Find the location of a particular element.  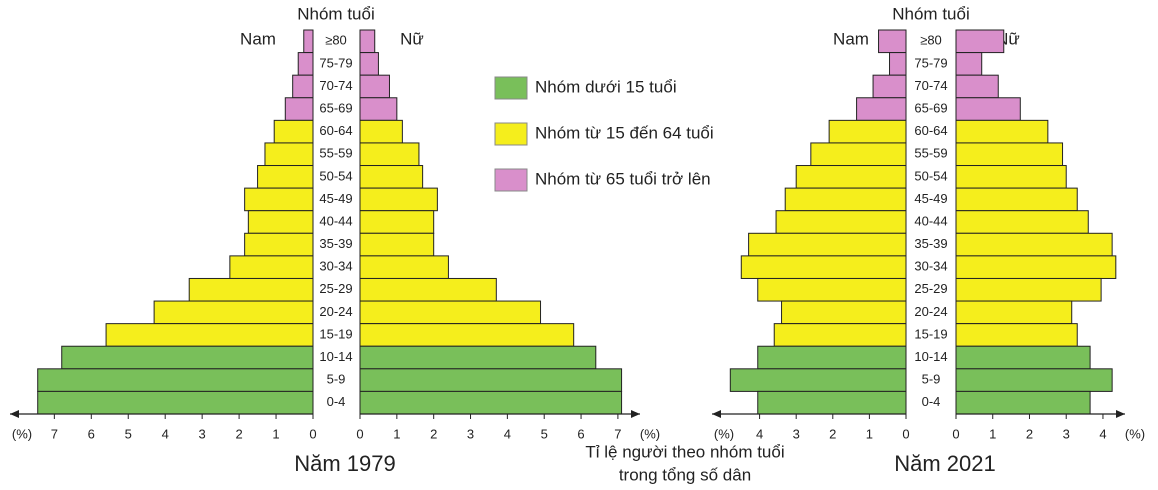

x-tick-label: 2 is located at coordinates (1029, 433).